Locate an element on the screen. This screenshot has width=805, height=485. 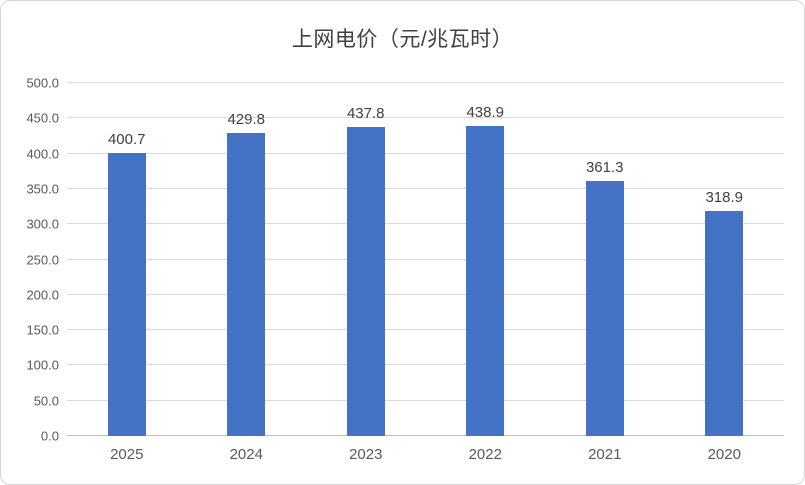
bar-slot: 361.3 is located at coordinates (605, 259).